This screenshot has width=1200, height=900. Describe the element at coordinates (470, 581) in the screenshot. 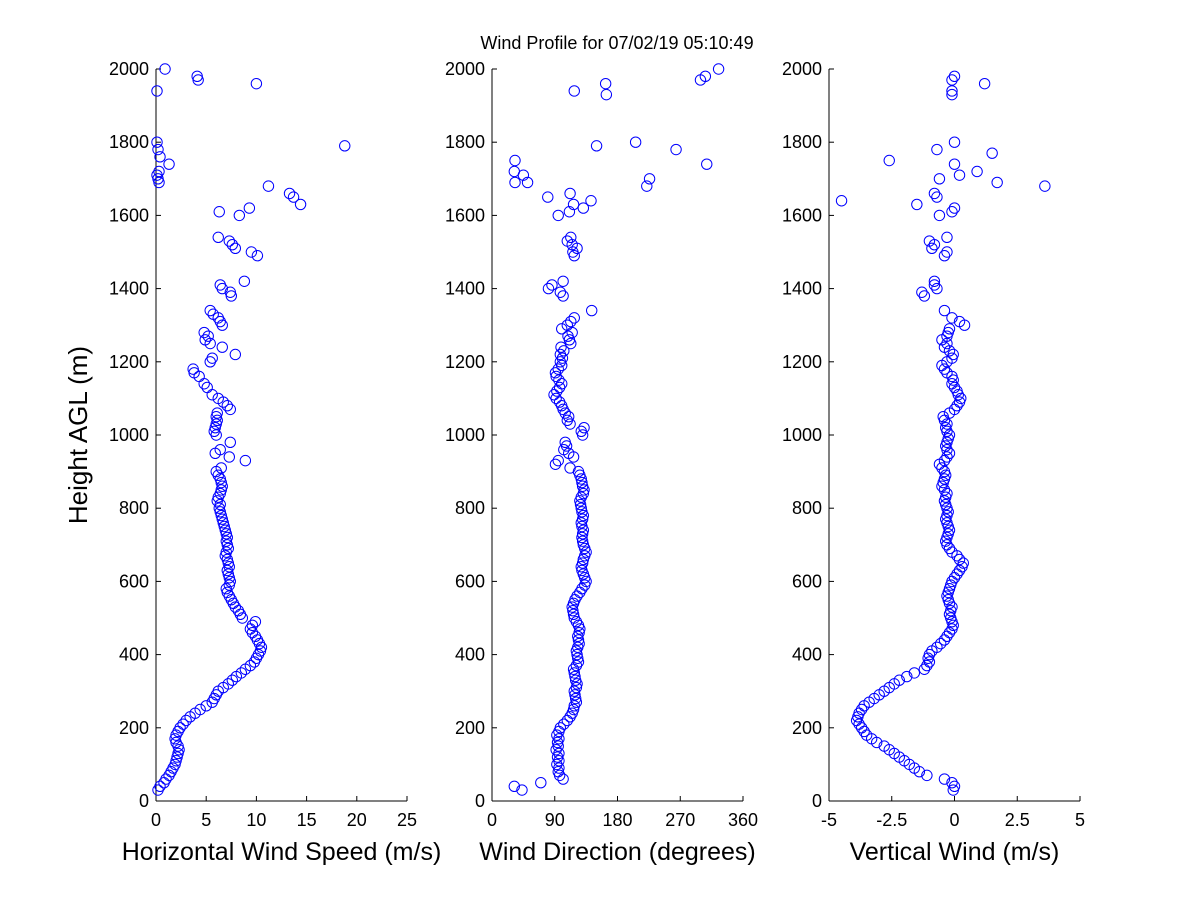

I see `y-tick-label: 600` at that location.